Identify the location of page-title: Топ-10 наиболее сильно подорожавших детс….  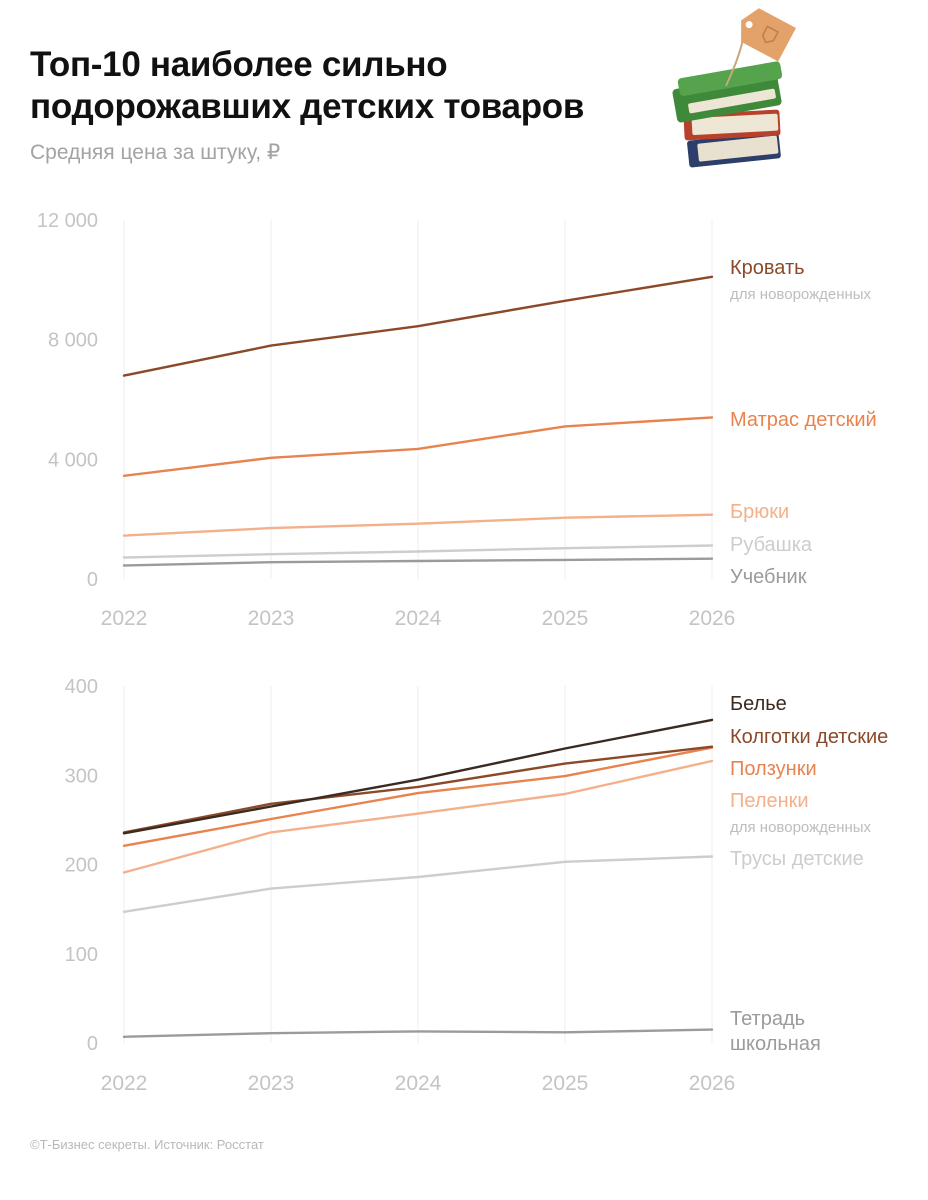
(350, 86).